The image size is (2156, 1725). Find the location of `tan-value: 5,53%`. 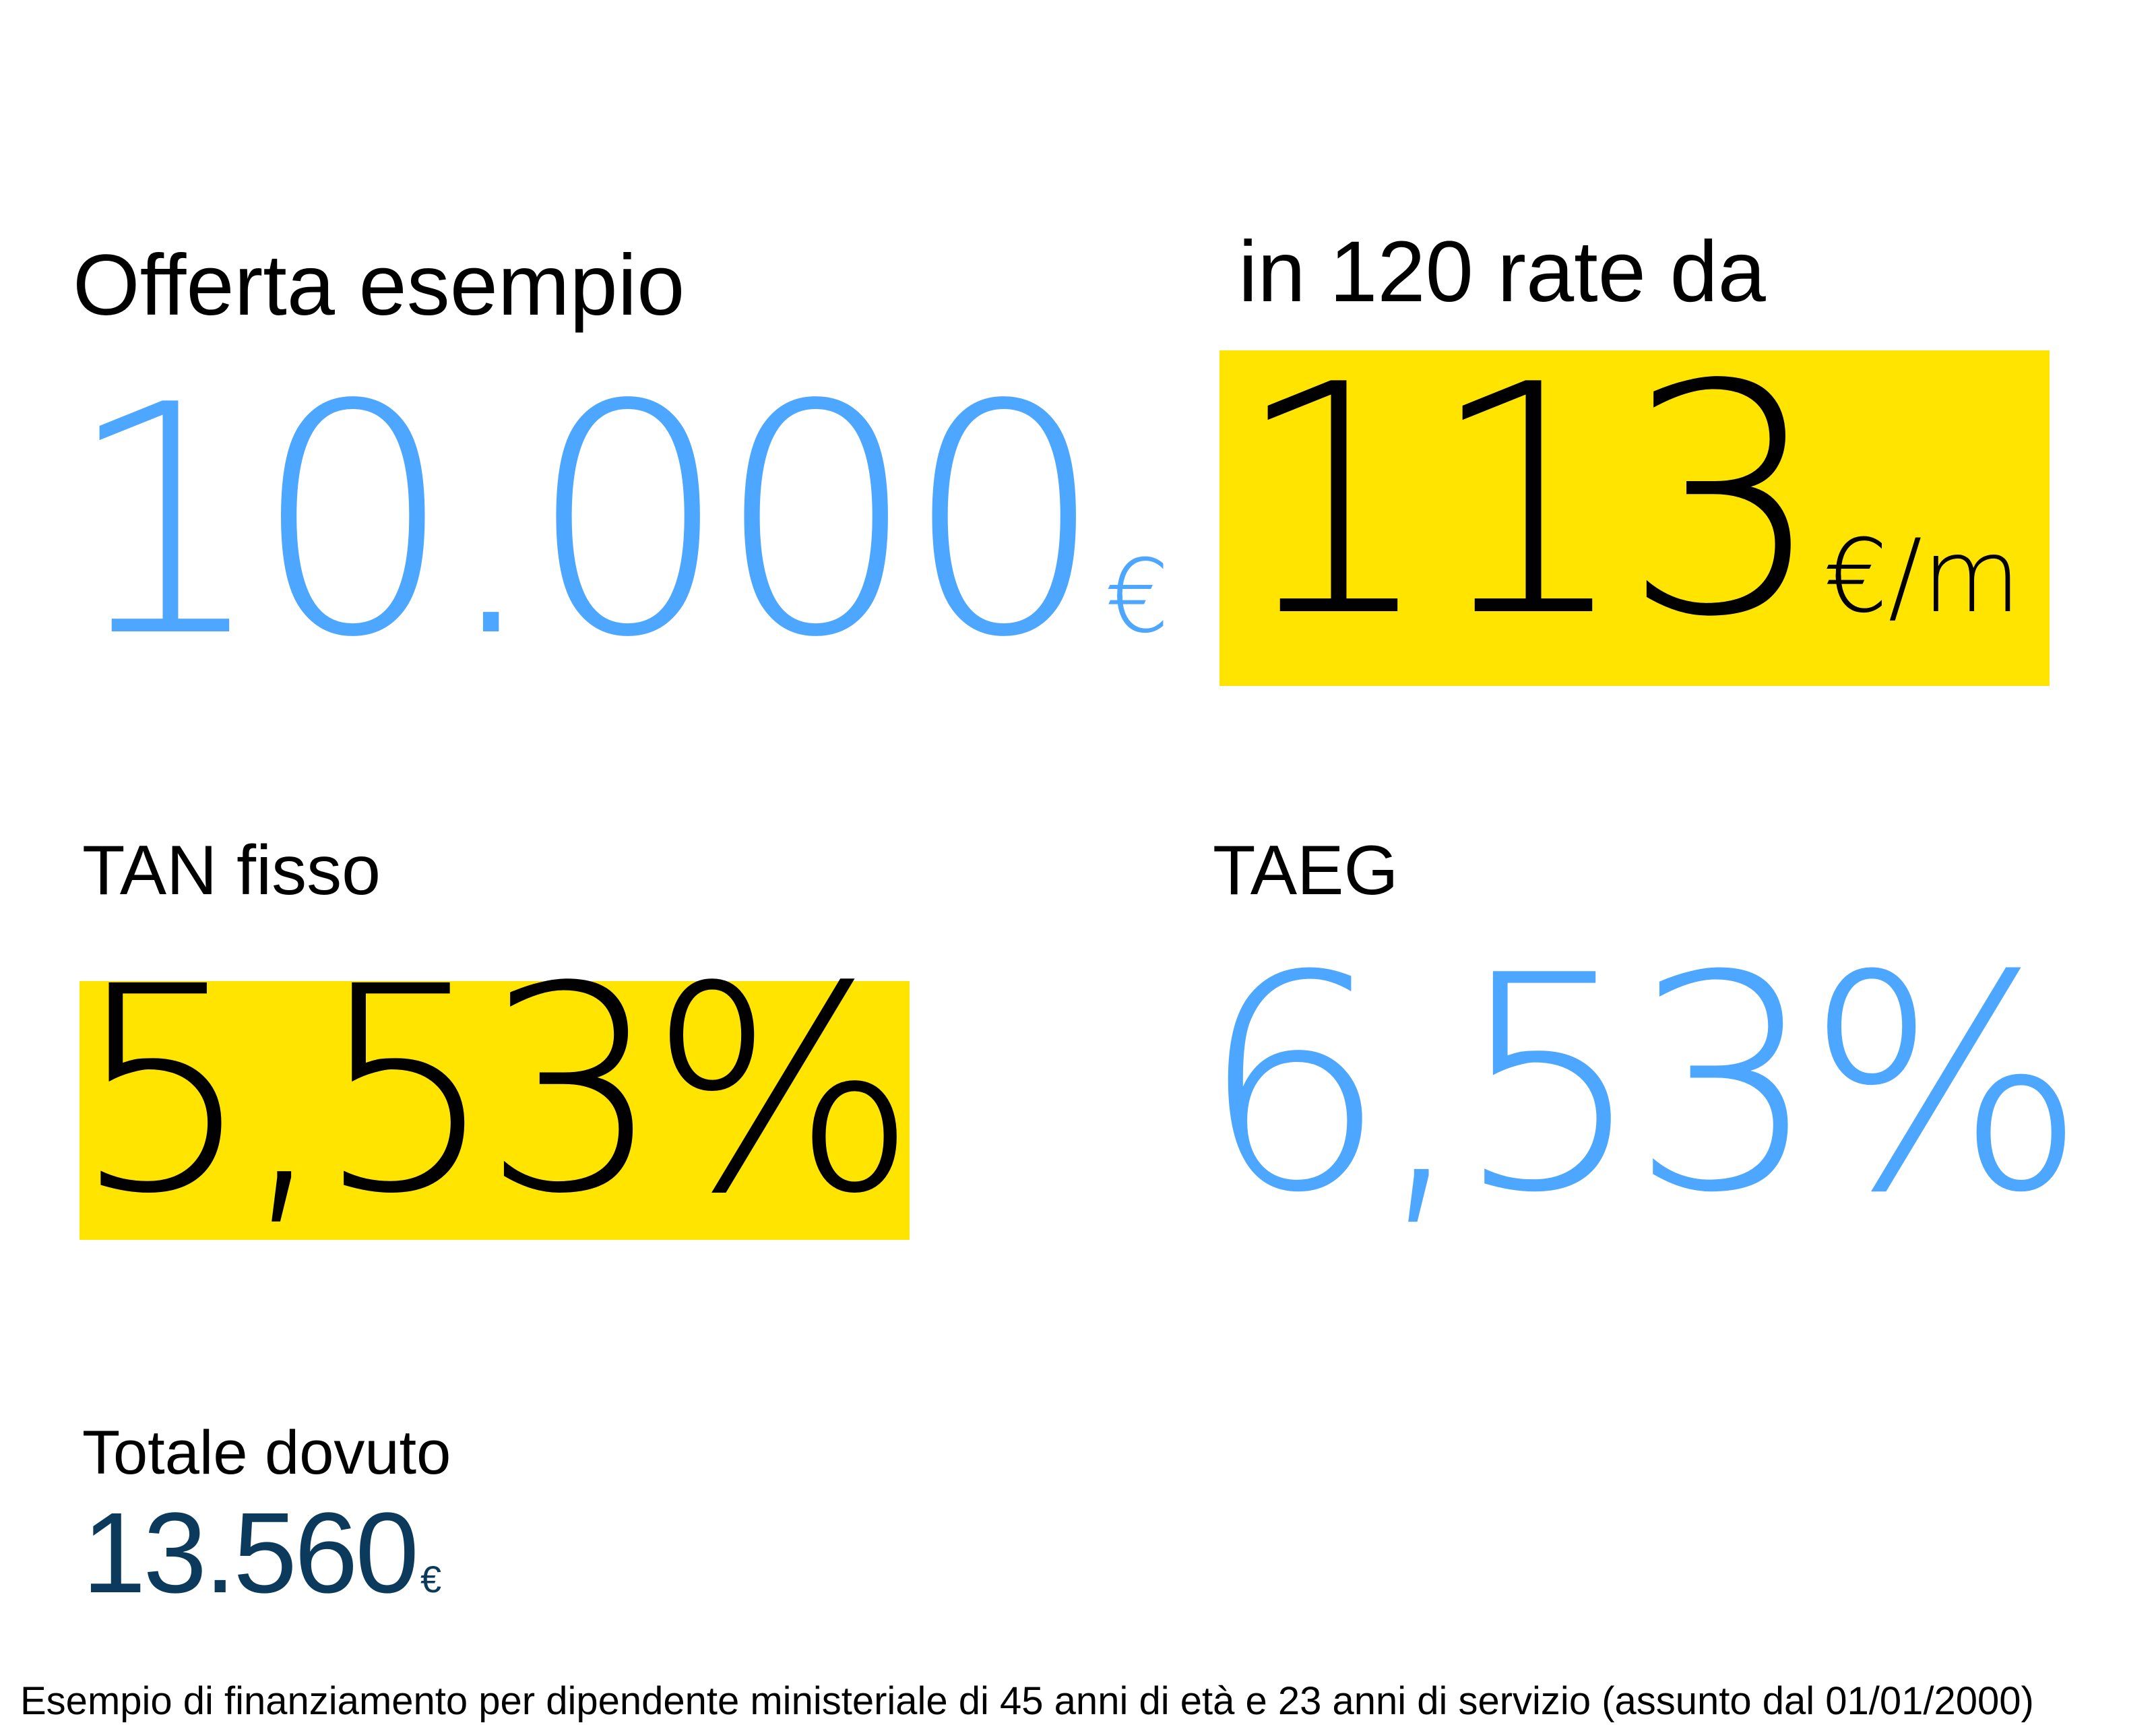

tan-value: 5,53% is located at coordinates (495, 1091).